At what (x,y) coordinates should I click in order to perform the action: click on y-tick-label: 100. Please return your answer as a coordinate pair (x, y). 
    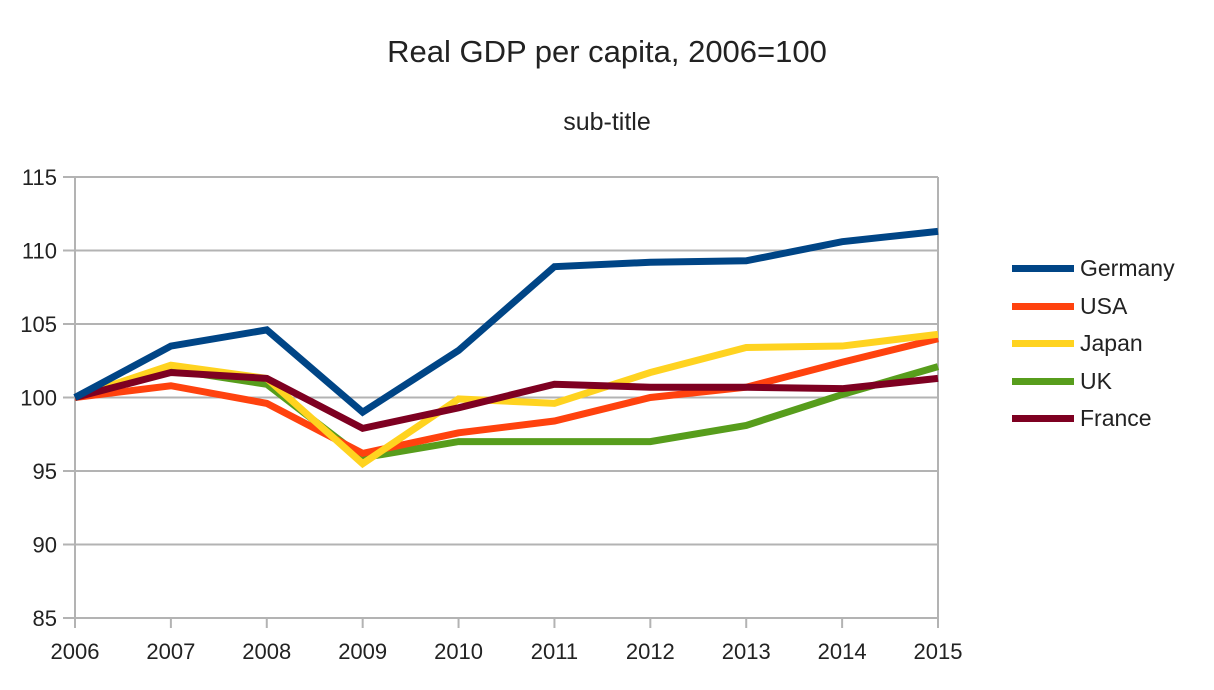
    Looking at the image, I should click on (38, 398).